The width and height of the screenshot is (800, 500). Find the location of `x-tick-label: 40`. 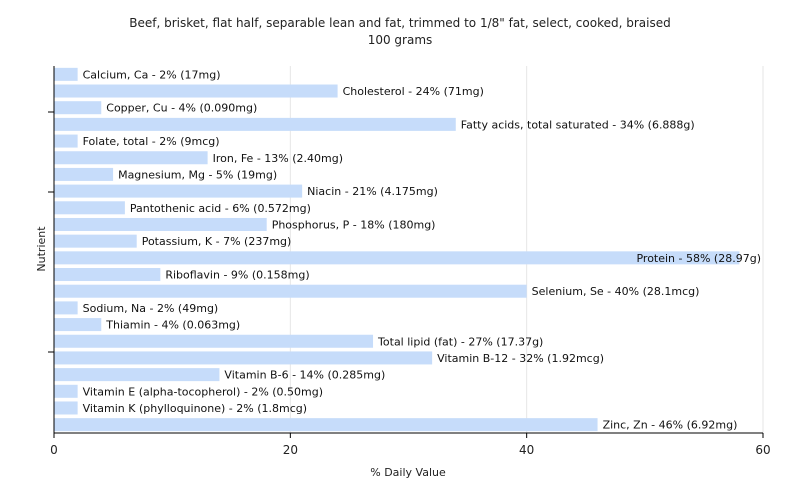

x-tick-label: 40 is located at coordinates (526, 450).